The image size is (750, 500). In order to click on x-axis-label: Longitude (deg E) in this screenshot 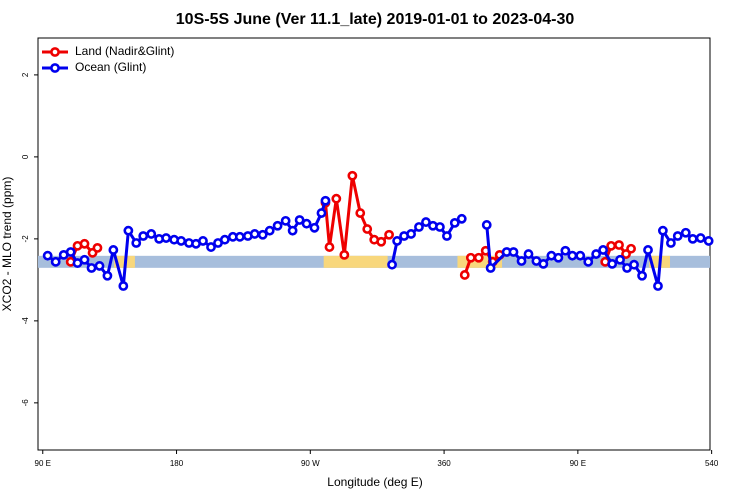, I will do `click(374, 482)`.